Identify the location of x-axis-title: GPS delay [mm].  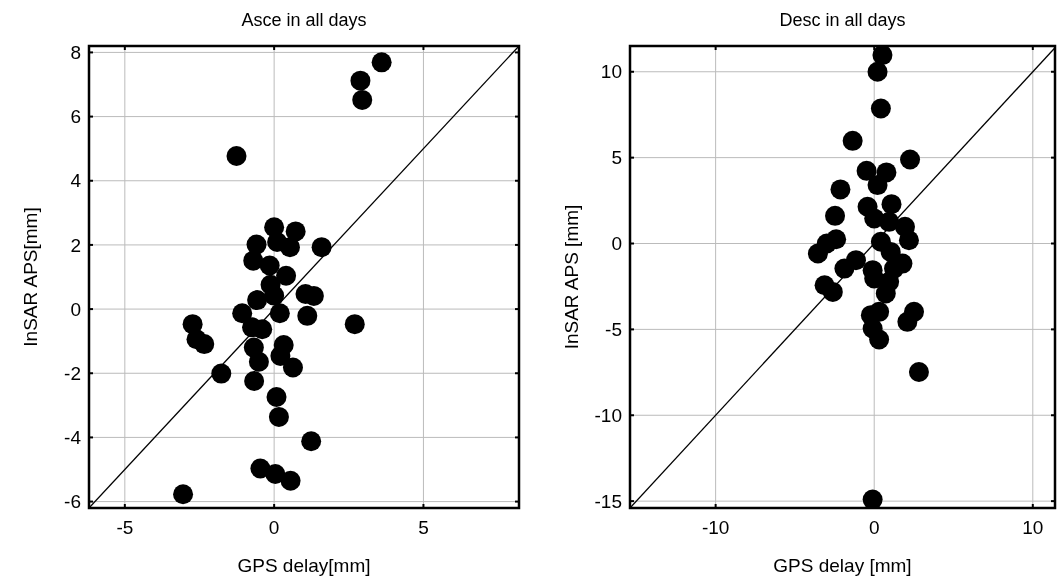
(842, 565).